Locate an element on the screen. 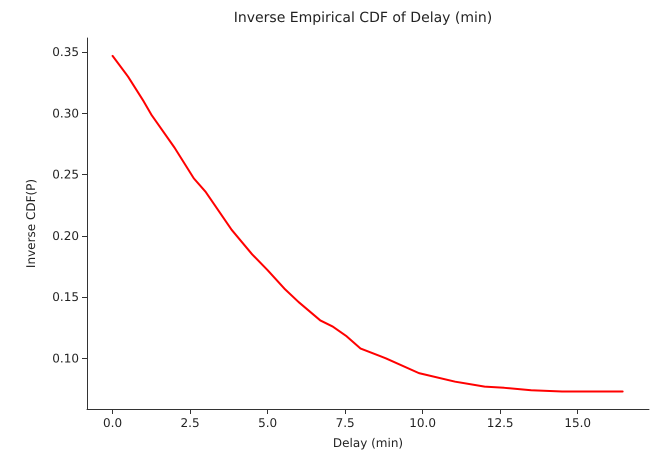 Image resolution: width=650 pixels, height=466 pixels. x-tick-label: 0.0 is located at coordinates (112, 423).